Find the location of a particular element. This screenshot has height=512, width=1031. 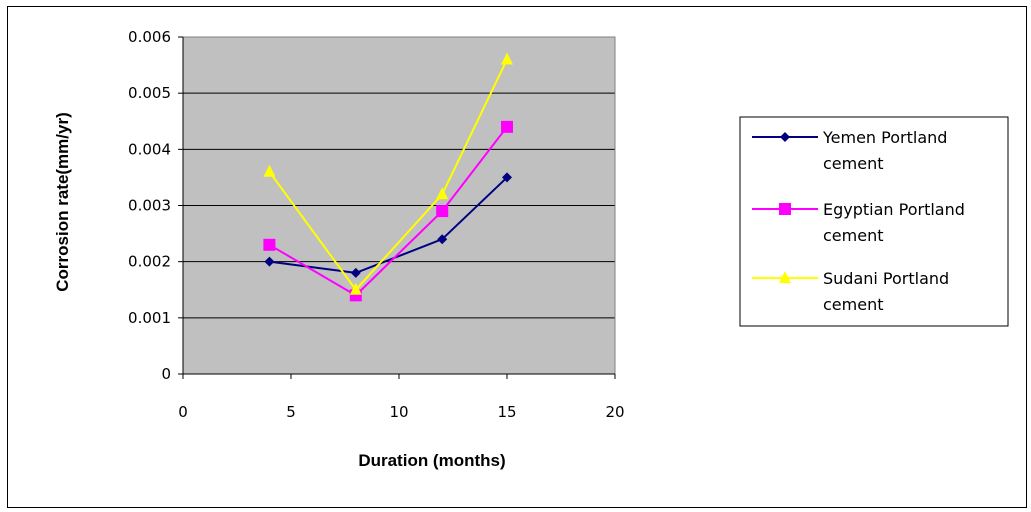

legend-item: Yemen Portland cement is located at coordinates (849, 150).